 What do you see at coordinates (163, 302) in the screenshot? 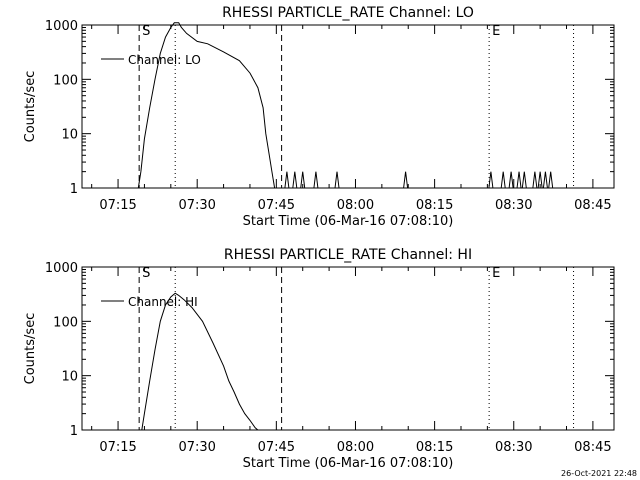
I see `legend-entry: Channel: HI` at bounding box center [163, 302].